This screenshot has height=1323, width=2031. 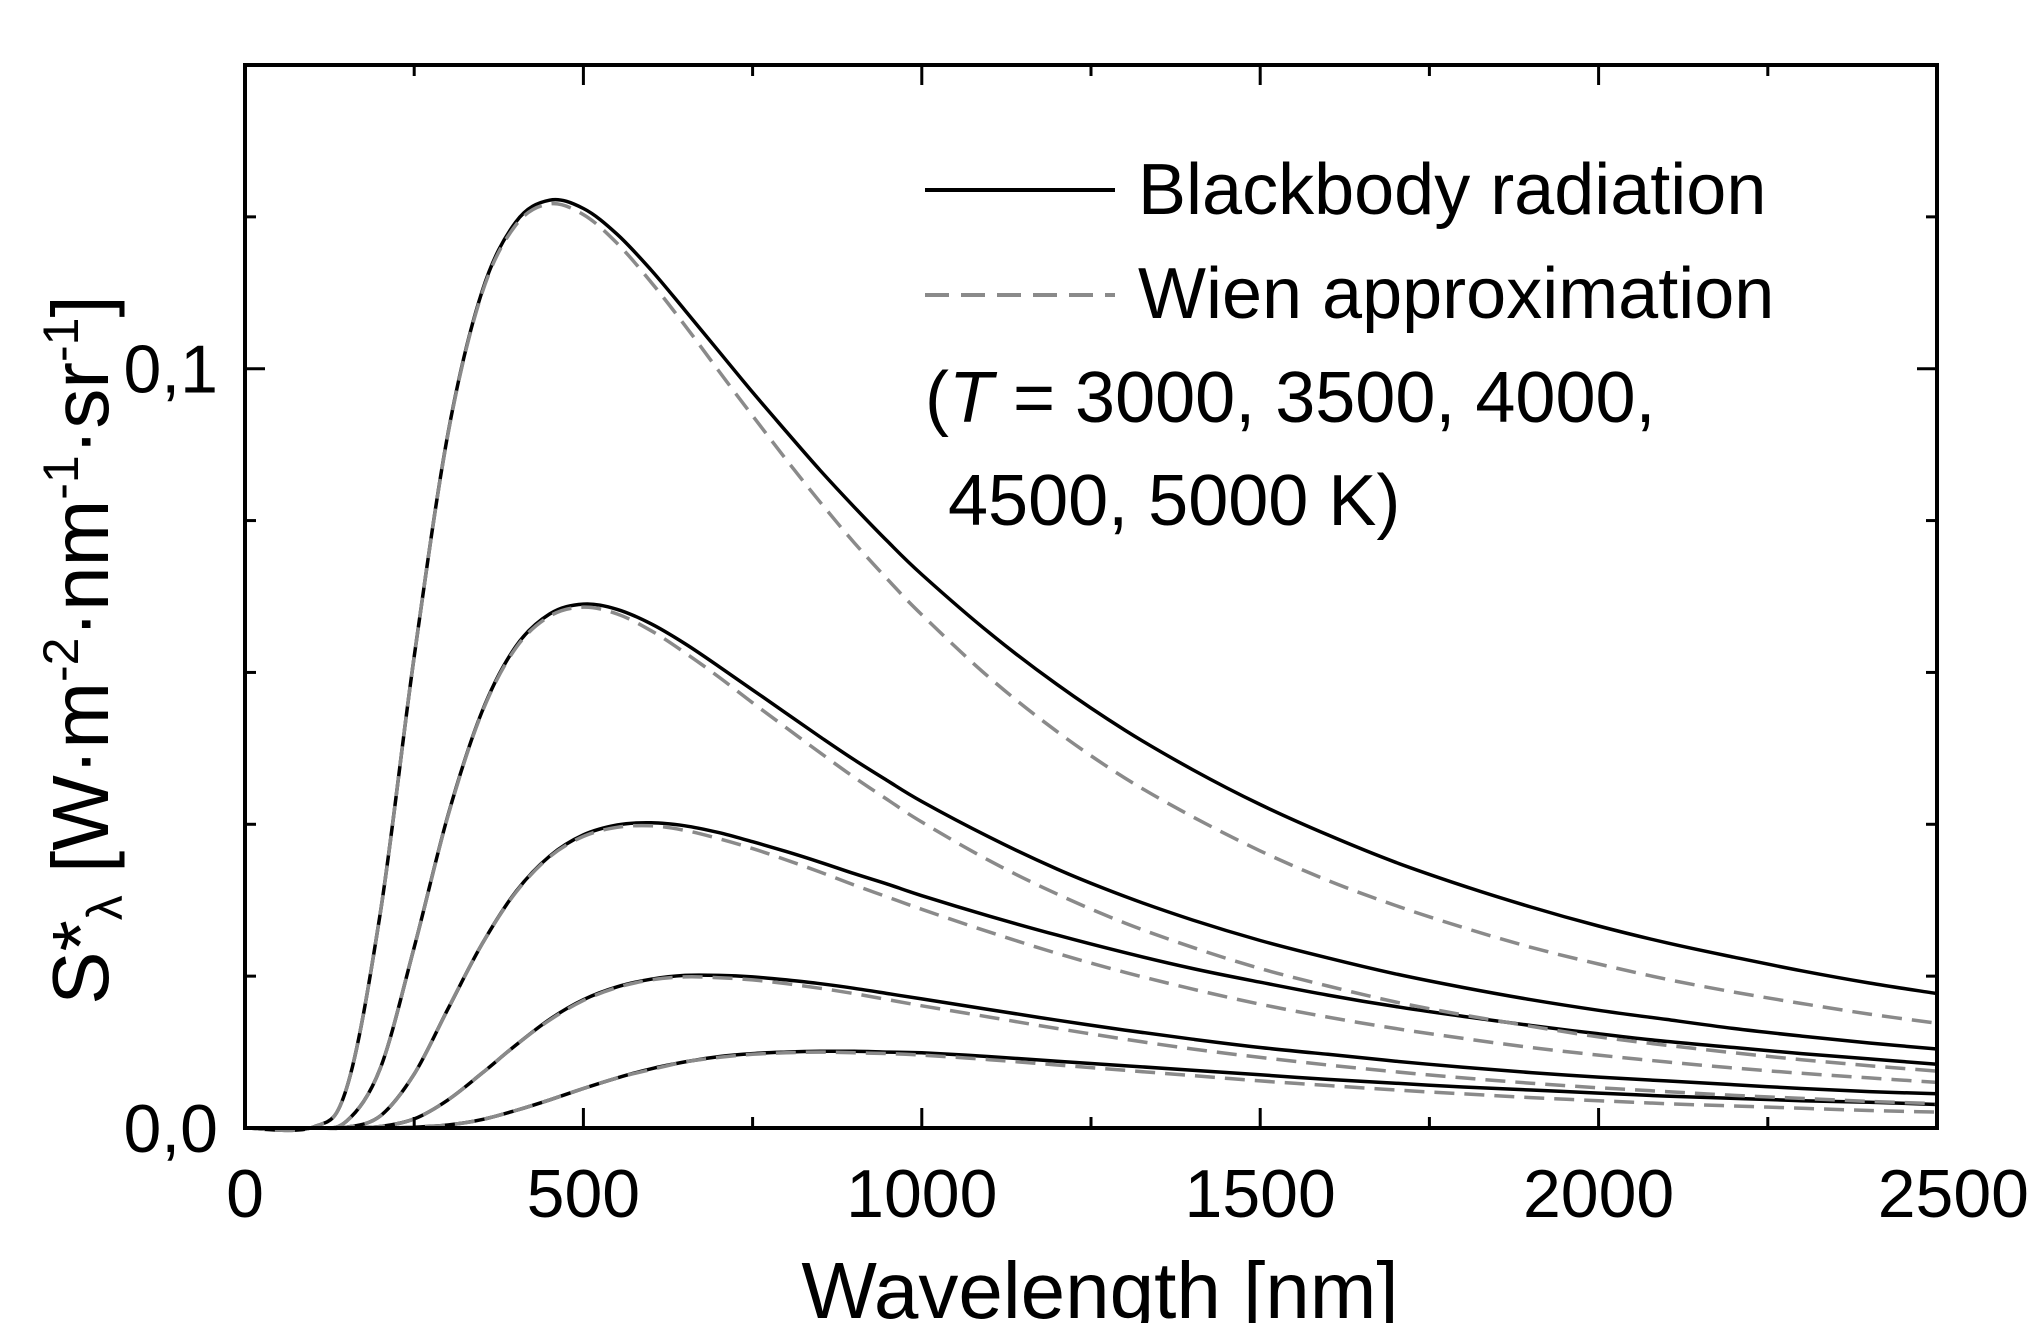 I want to click on y-axis-units: [W·m, so click(x=80, y=788).